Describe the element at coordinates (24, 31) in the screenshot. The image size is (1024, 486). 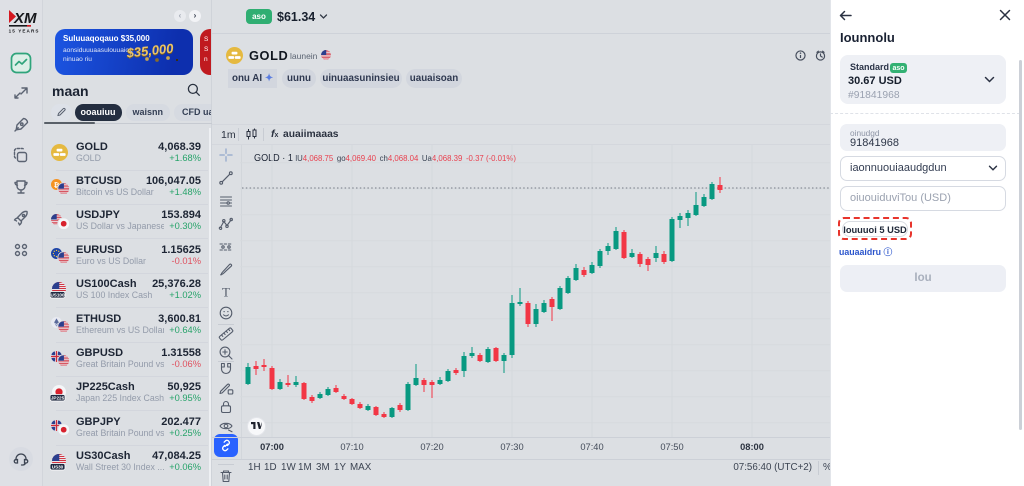
I see `svg-text: 15 YEARS` at that location.